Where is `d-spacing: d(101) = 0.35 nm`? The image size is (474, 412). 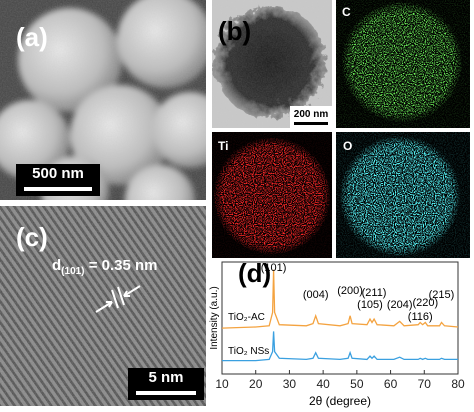 d-spacing: d(101) = 0.35 nm is located at coordinates (105, 267).